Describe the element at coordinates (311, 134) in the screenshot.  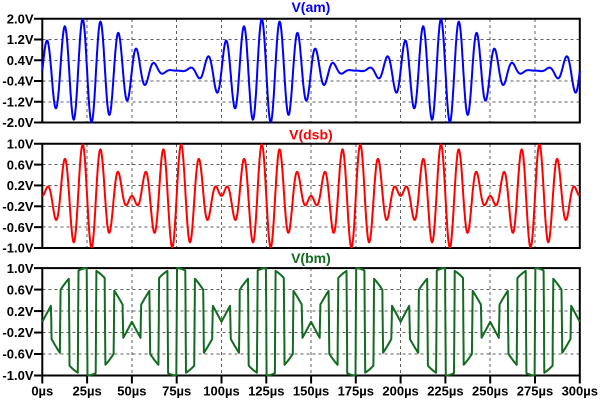
I see `svg-text: V(dsb)` at that location.